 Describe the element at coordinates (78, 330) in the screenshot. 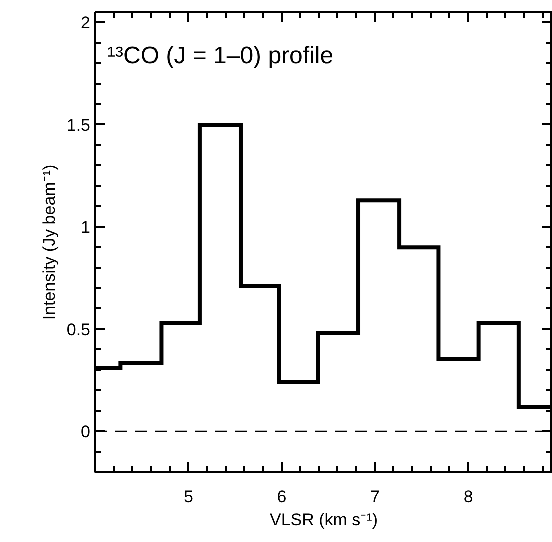

I see `y-tick-label: 0.5` at that location.